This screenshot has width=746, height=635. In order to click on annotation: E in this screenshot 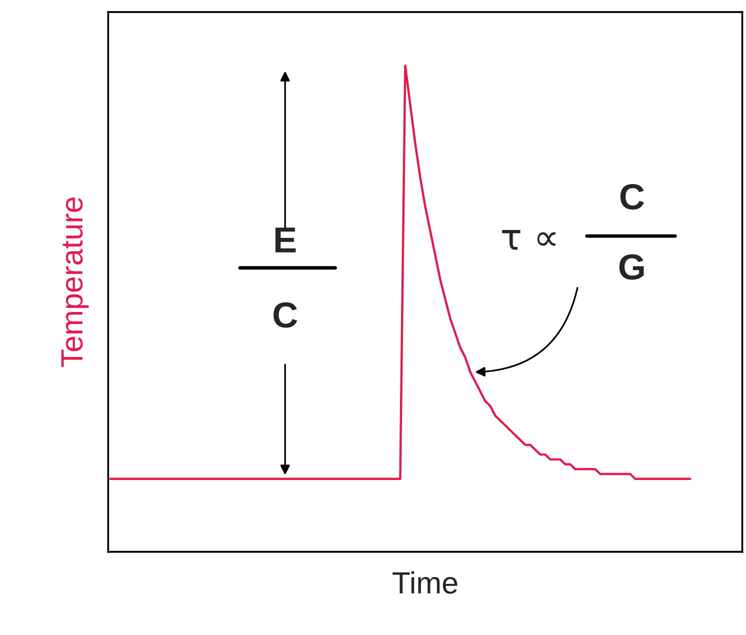, I will do `click(285, 240)`.